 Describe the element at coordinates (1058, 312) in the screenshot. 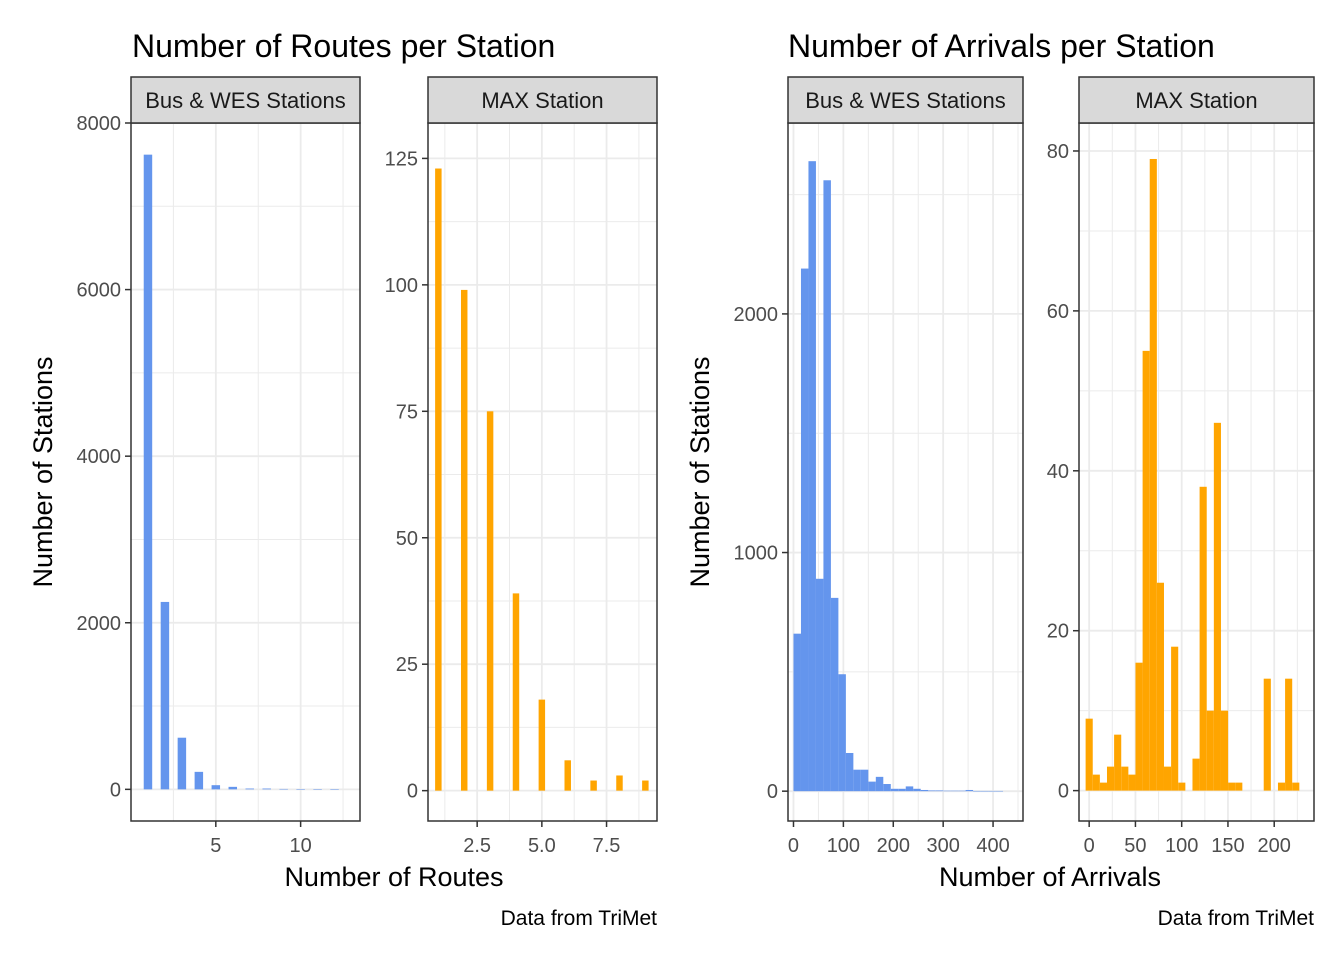

I see `y-tick-label: 60` at that location.